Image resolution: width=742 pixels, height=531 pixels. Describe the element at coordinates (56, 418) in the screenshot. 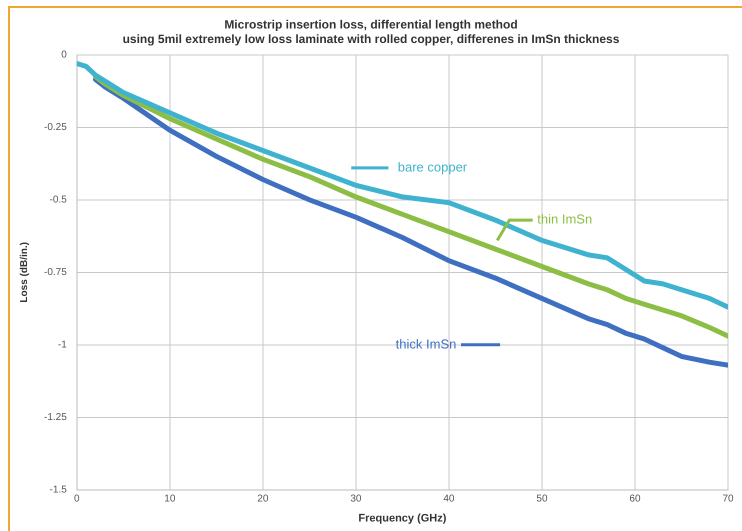

I see `y-tick-label: -1.25` at that location.